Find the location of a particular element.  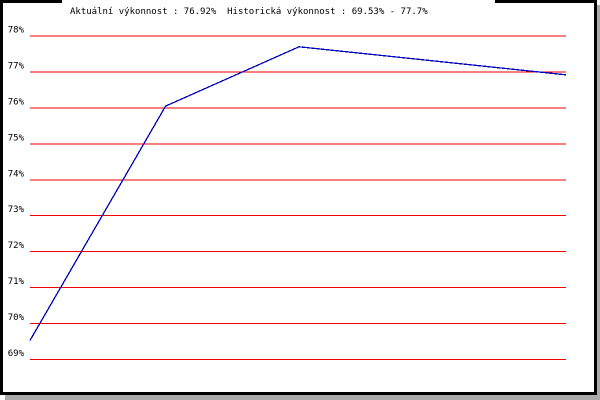

y-axis-label: 75% is located at coordinates (16, 138).